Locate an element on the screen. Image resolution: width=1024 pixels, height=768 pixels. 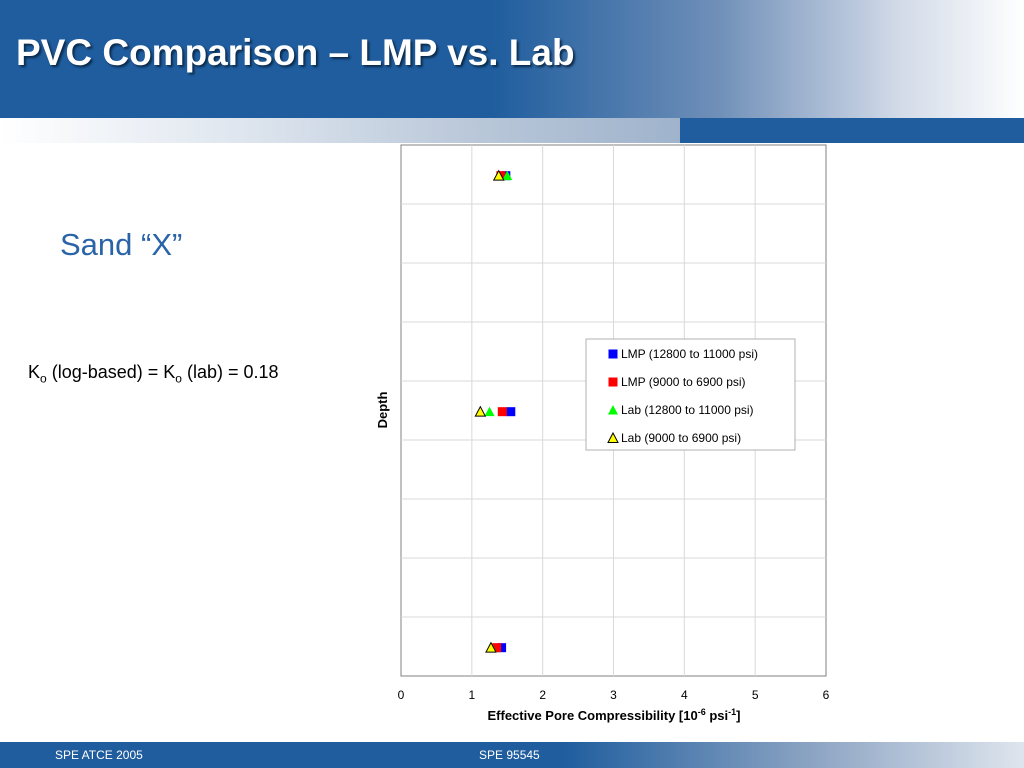
ko-note-sub1: o is located at coordinates (43, 378).